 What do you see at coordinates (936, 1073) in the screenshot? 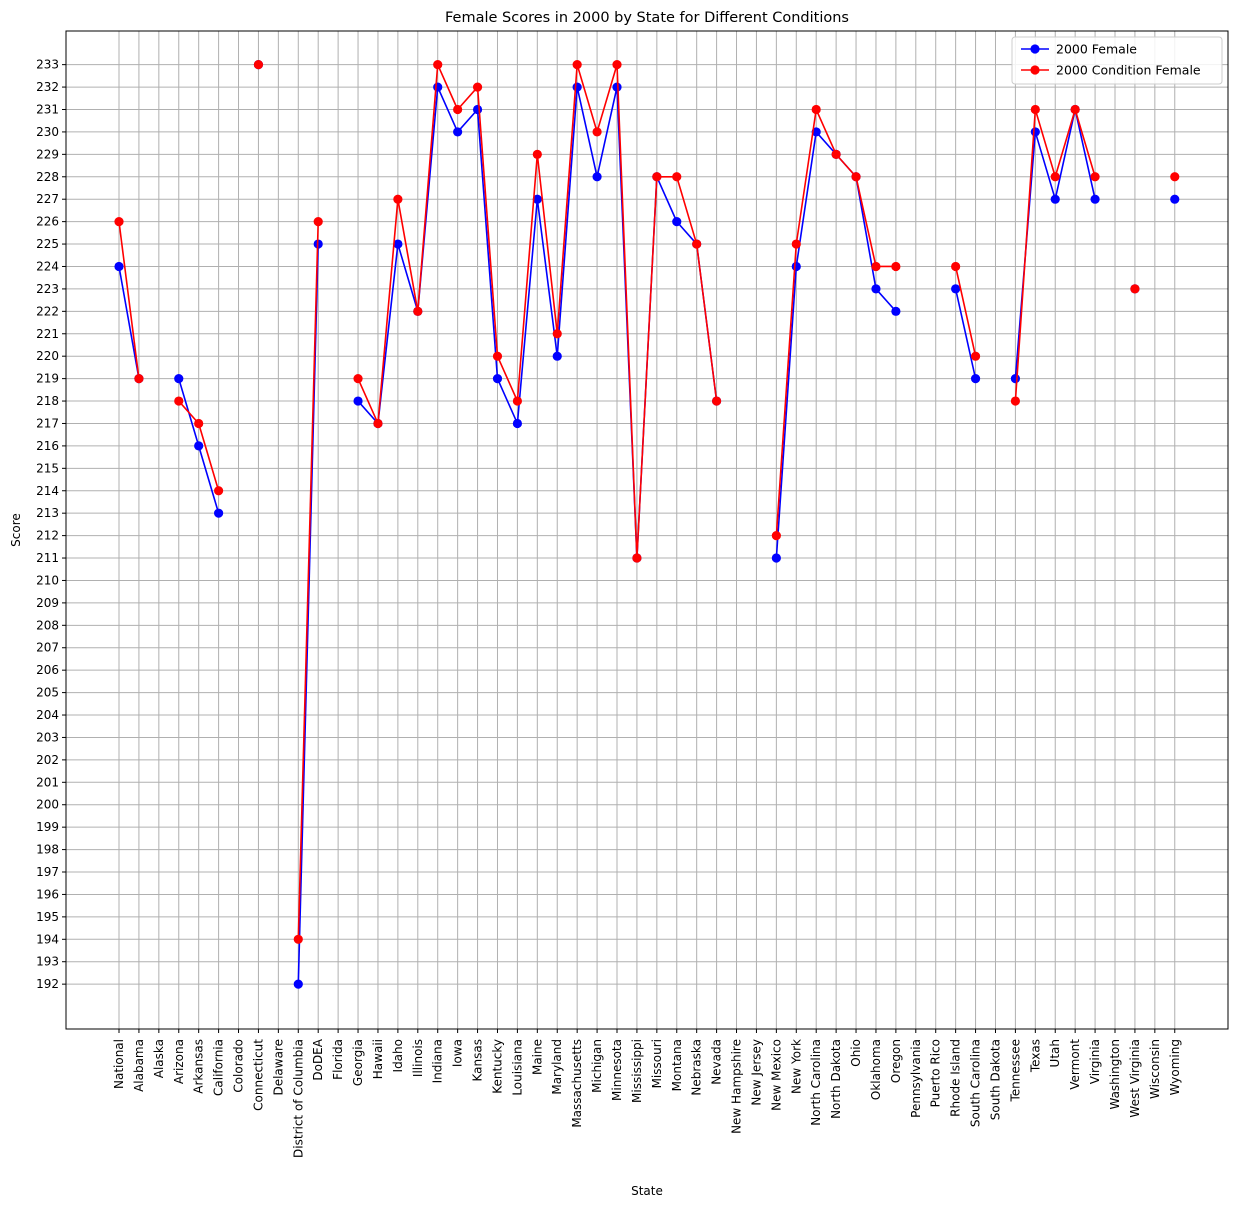
I see `x-tick-label: Puerto Rico` at bounding box center [936, 1073].